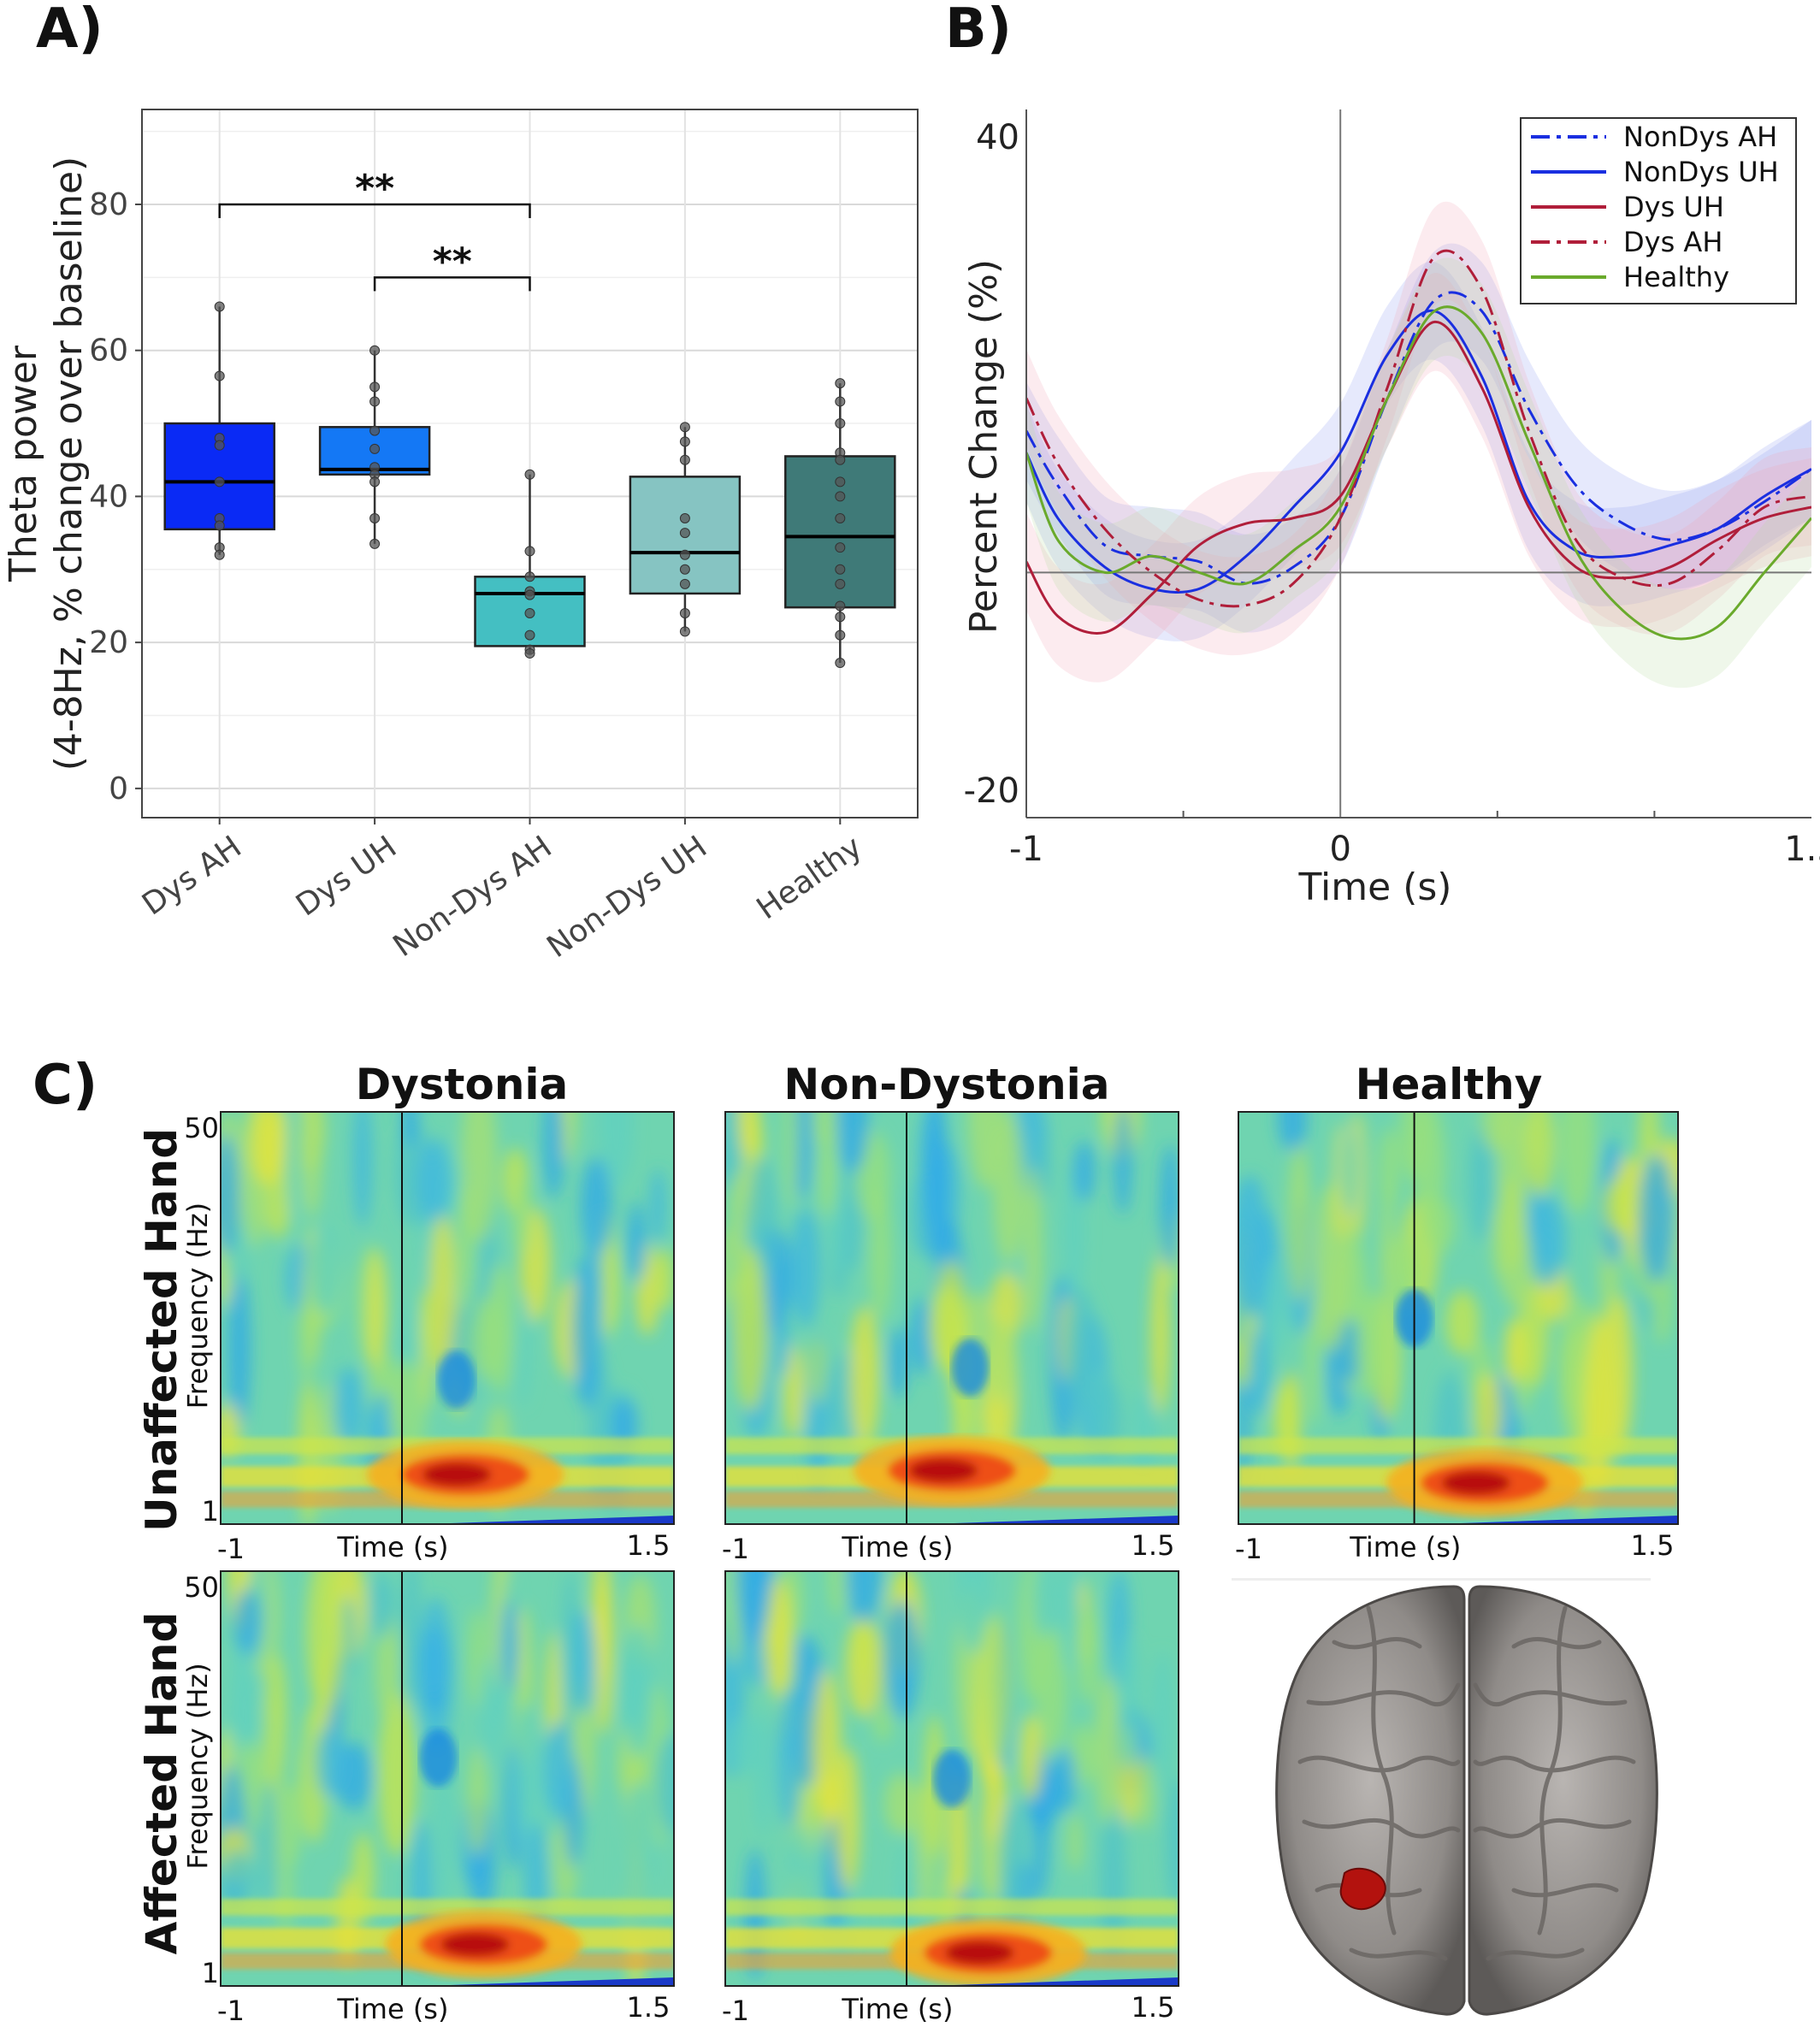  I want to click on heatmap-cold-region, so click(457, 1380).